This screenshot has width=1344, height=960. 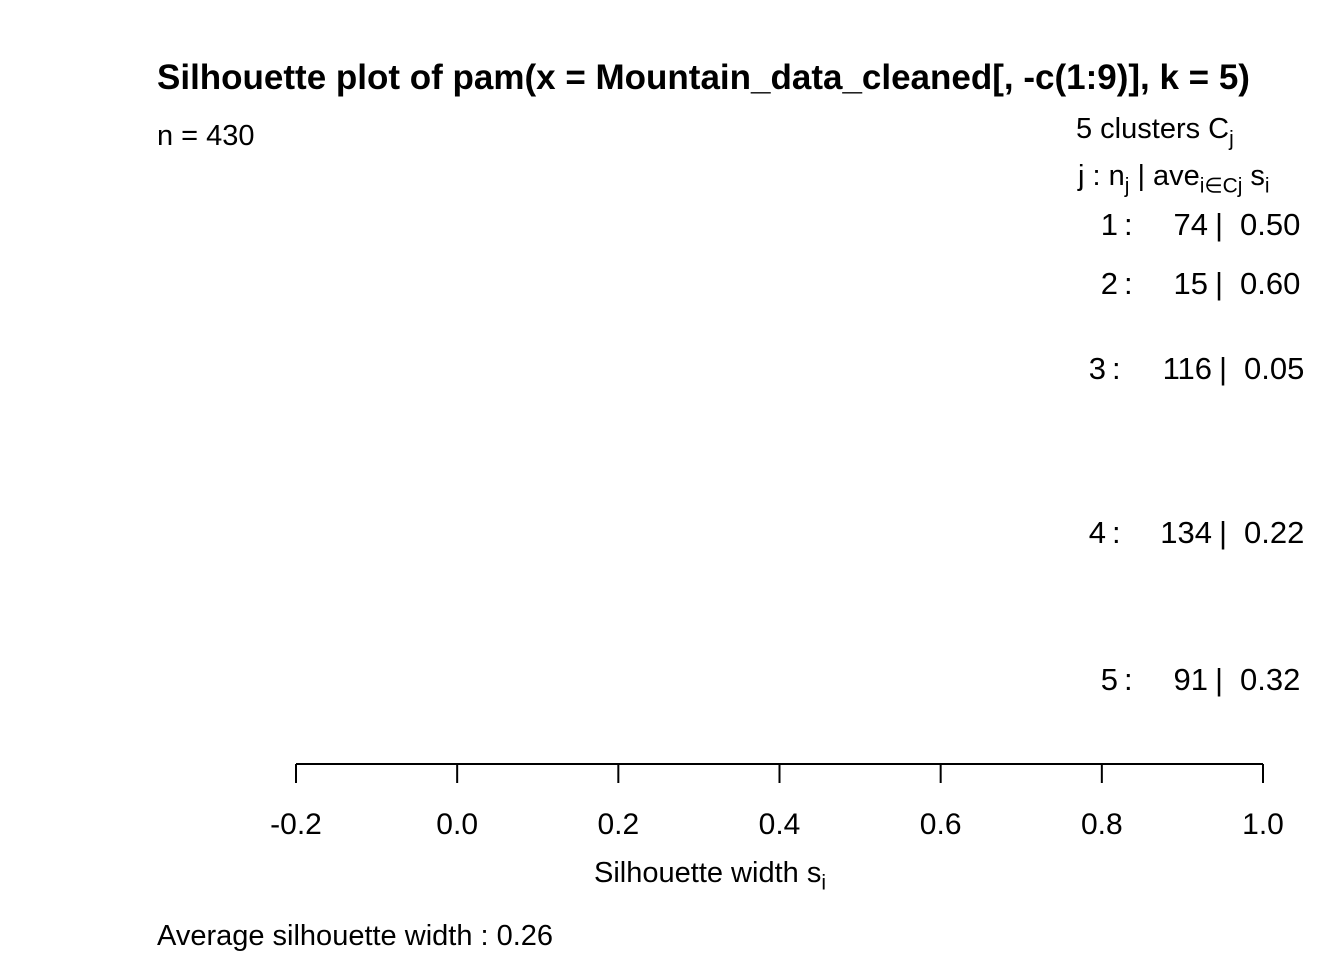 What do you see at coordinates (1109, 224) in the screenshot?
I see `cluster-index: 1` at bounding box center [1109, 224].